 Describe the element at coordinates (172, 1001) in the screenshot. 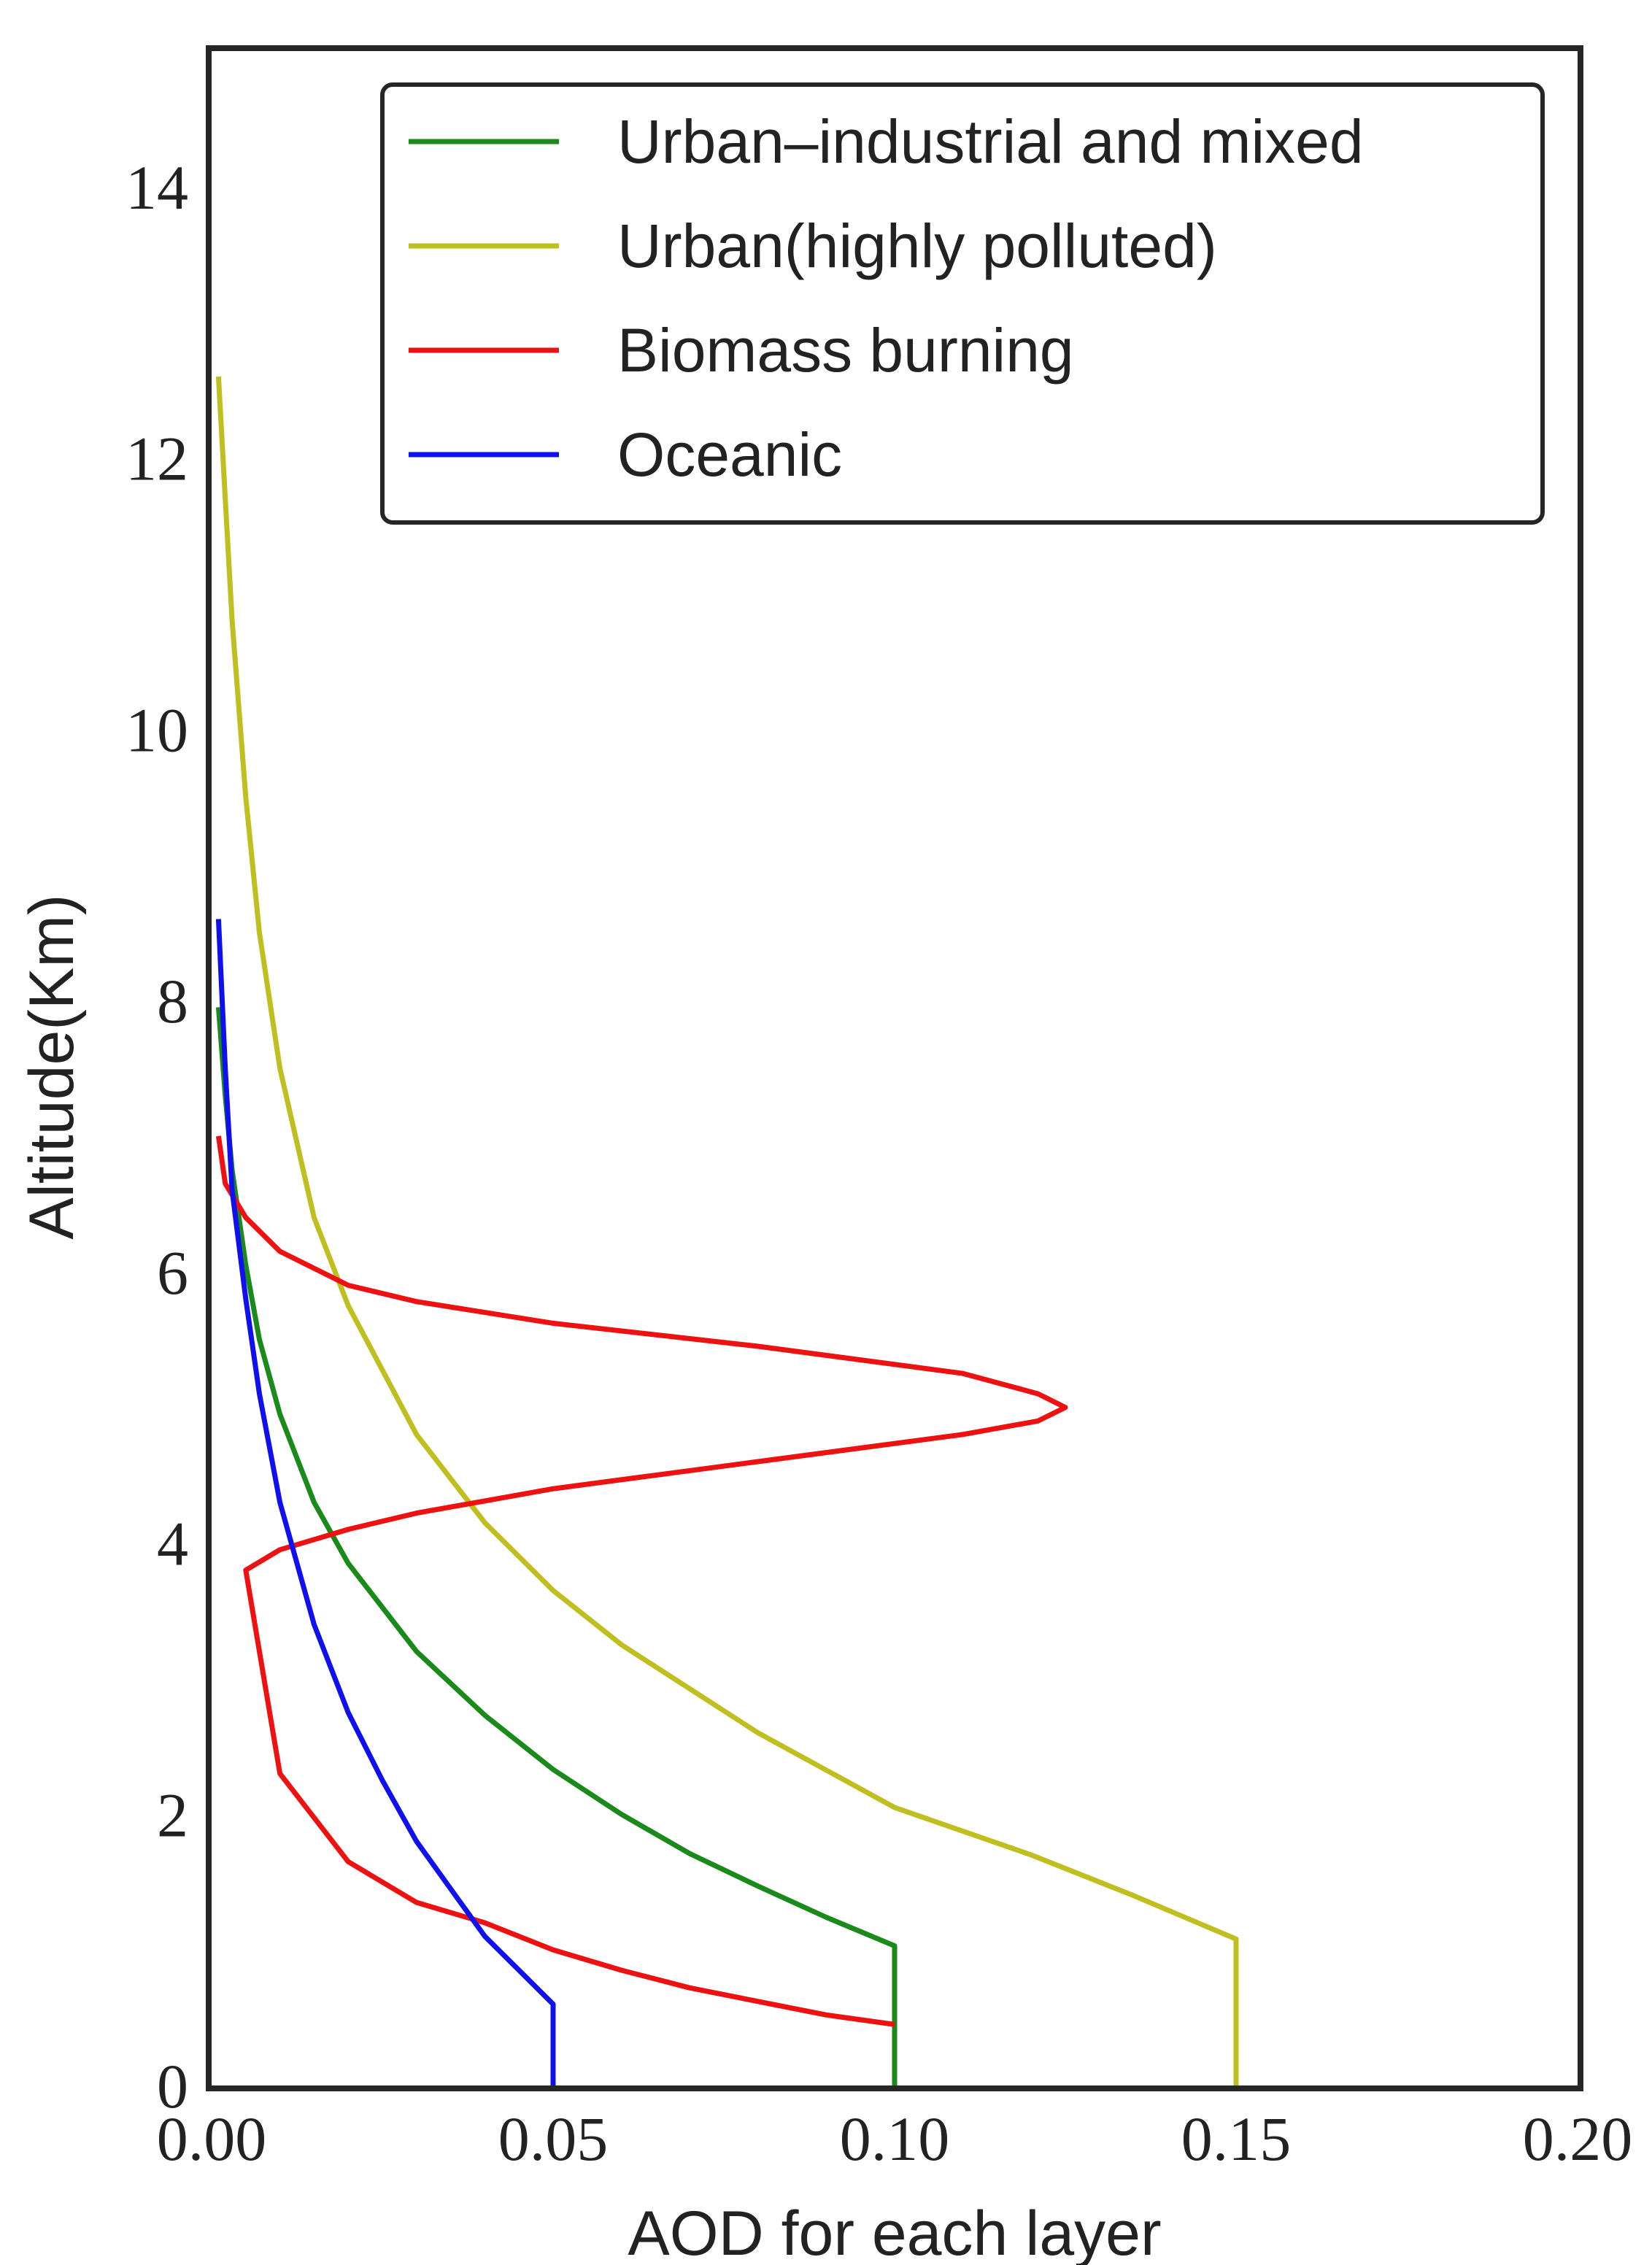

I see `y-tick-label: 8` at that location.